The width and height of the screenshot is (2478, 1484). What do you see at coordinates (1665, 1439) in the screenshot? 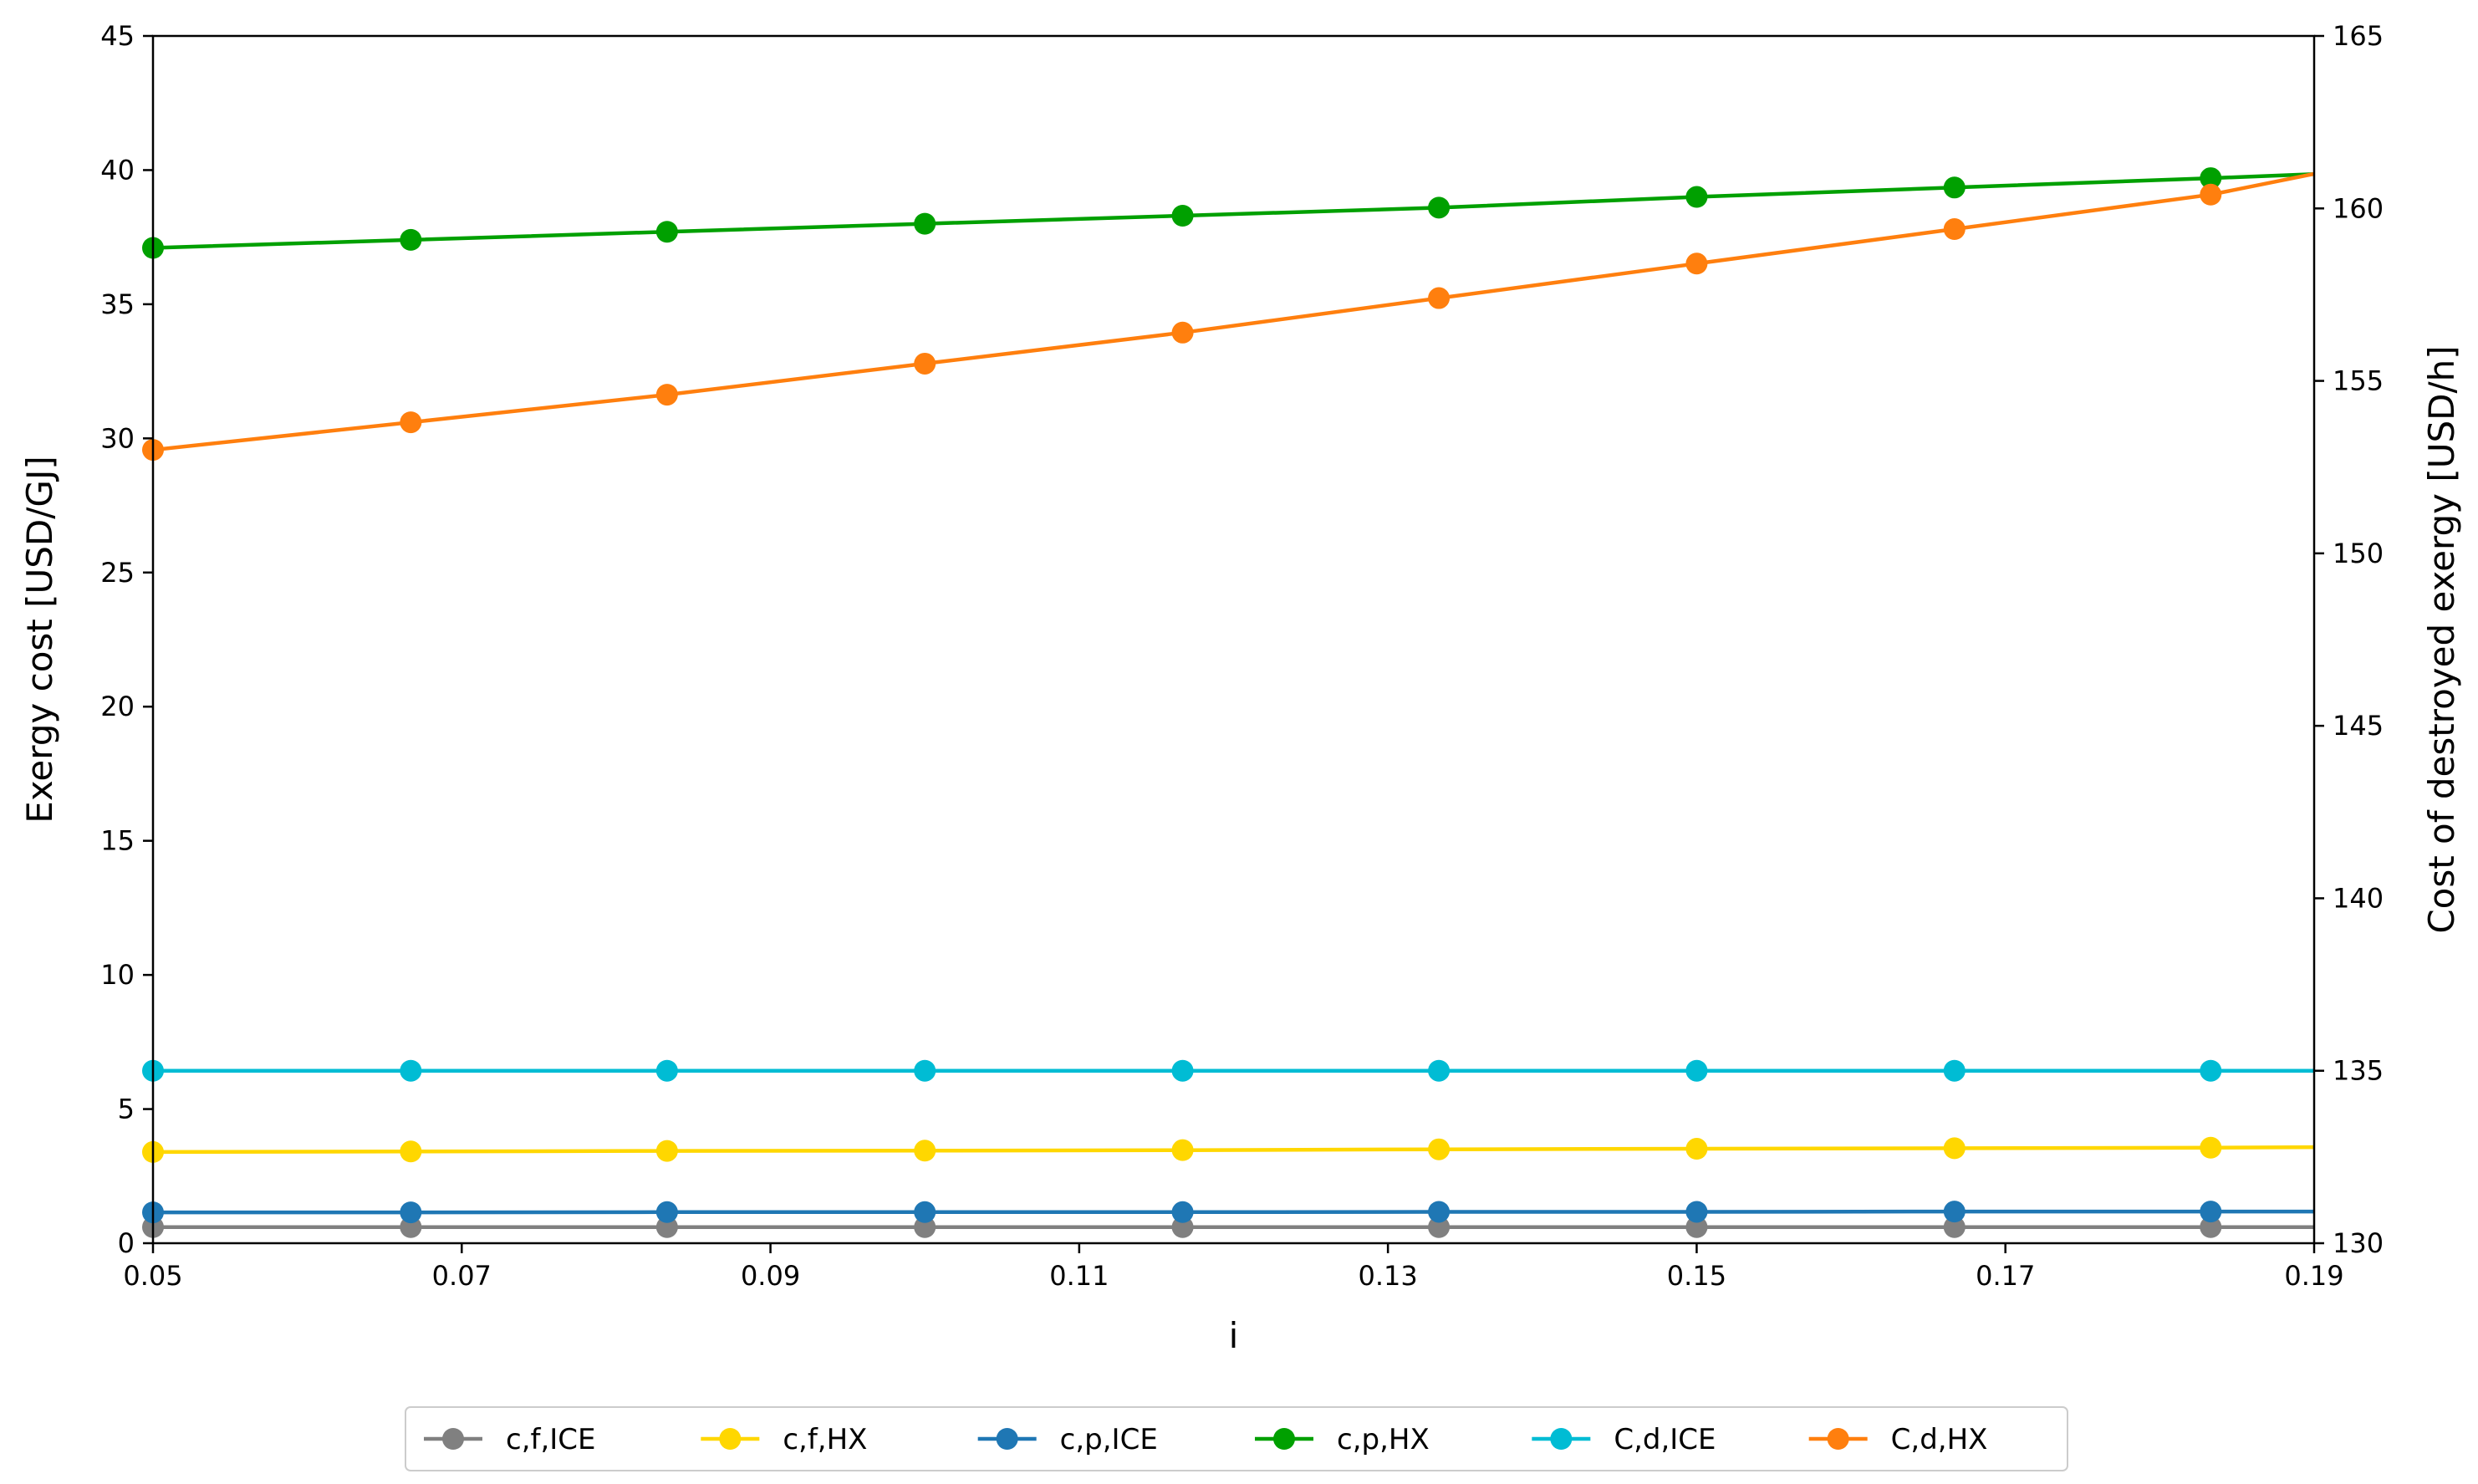
I see `legend-label: C,d,ICE` at bounding box center [1665, 1439].